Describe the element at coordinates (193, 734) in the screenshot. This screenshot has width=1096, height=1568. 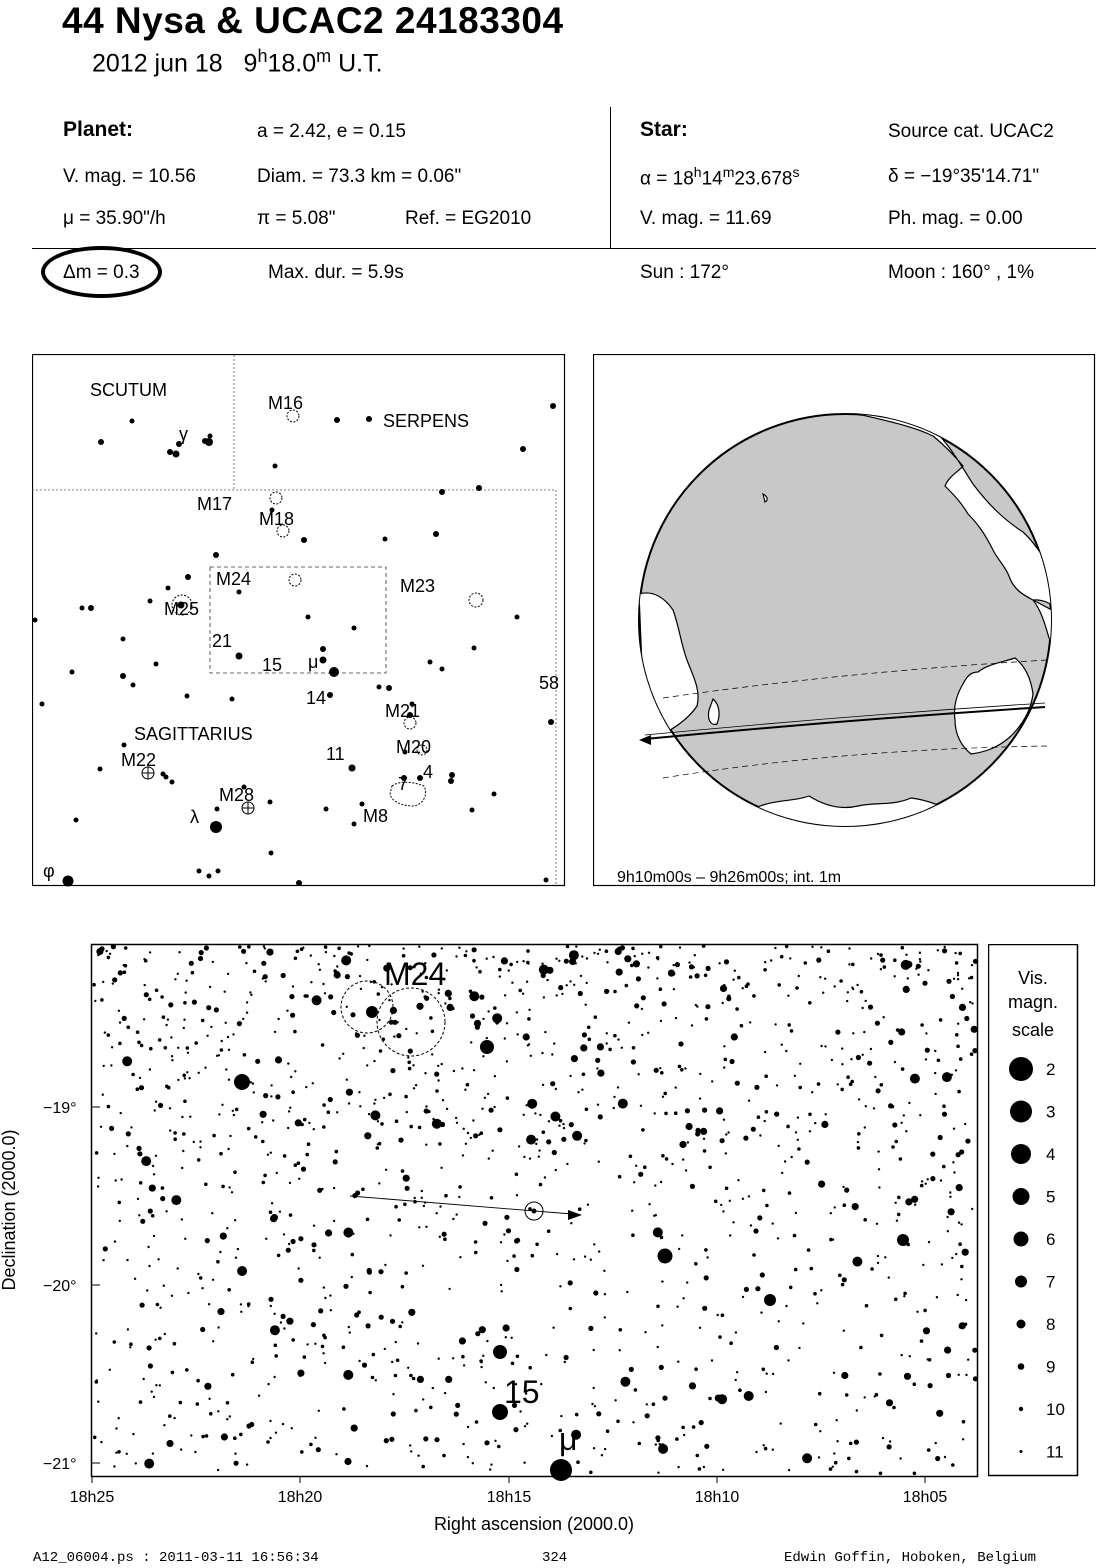
I see `constellation-sagittarius: SAGITTARIUS` at that location.